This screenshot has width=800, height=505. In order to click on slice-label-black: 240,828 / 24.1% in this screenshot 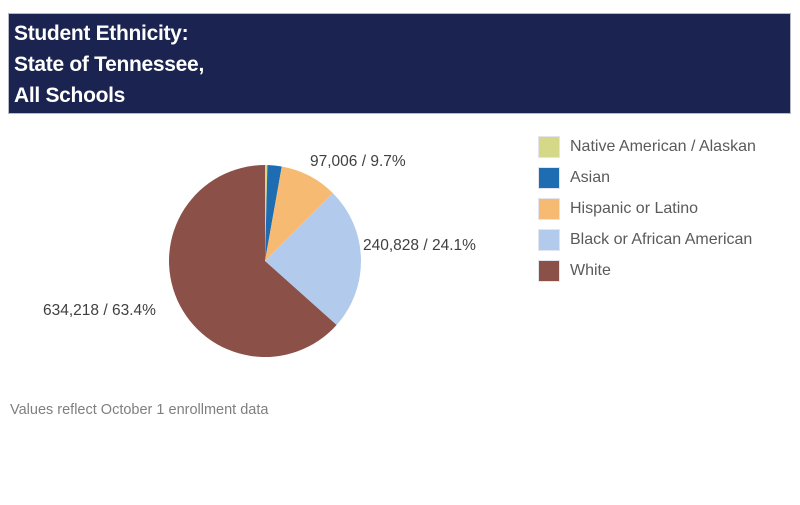, I will do `click(419, 245)`.